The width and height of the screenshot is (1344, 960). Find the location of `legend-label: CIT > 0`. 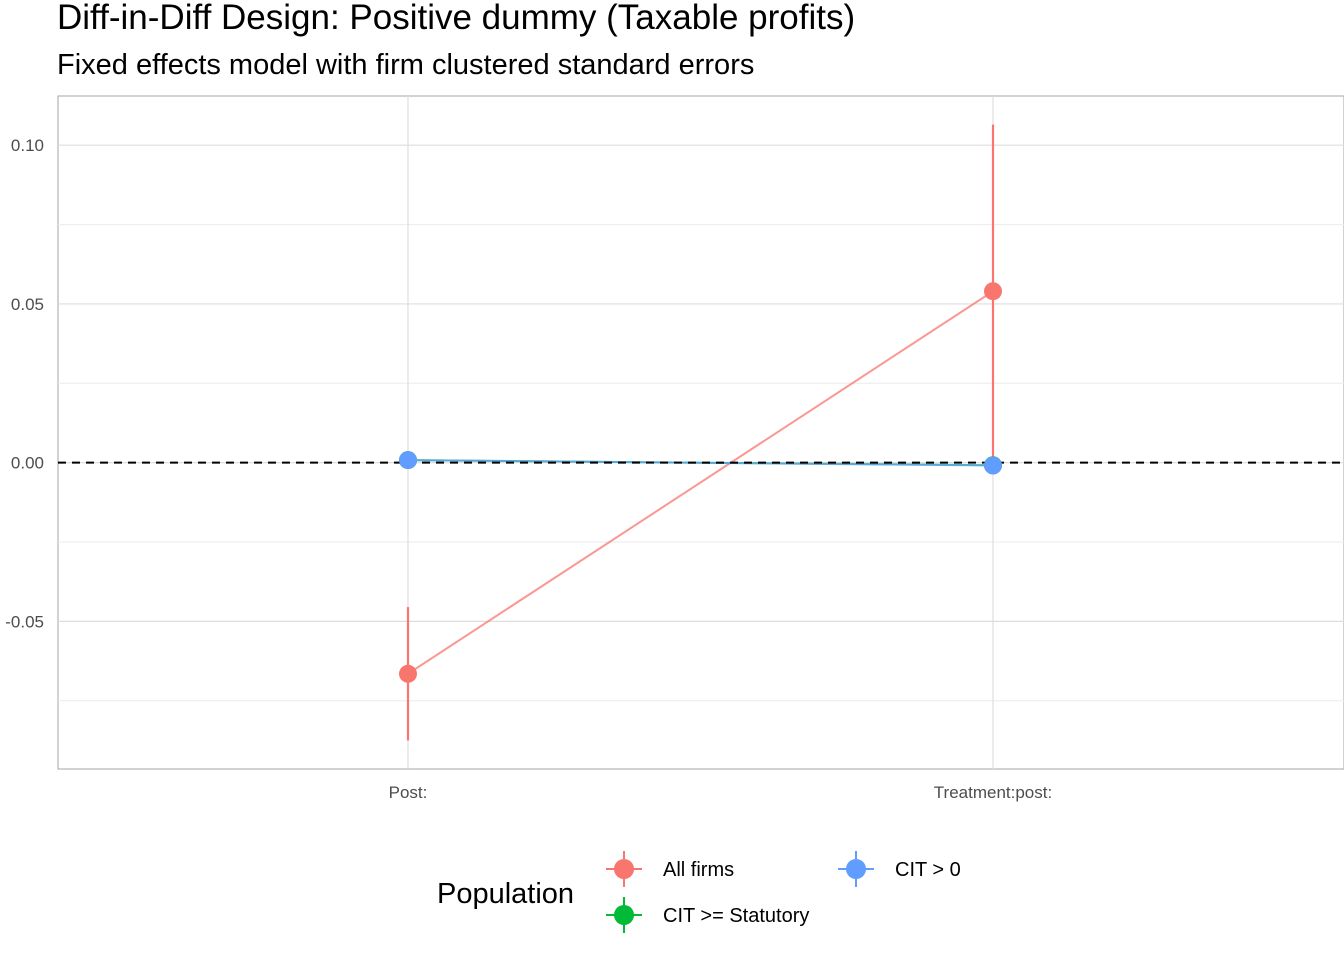

legend-label: CIT > 0 is located at coordinates (928, 870).